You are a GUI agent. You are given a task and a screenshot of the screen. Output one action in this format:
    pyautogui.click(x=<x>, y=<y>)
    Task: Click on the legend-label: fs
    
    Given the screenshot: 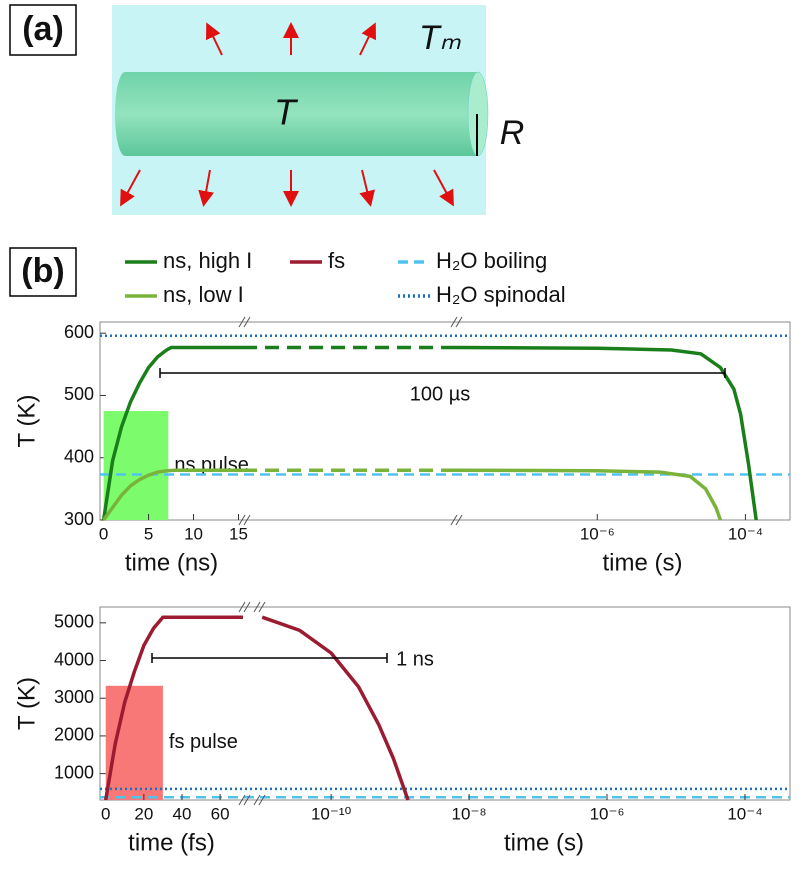 What is the action you would take?
    pyautogui.click(x=336, y=260)
    